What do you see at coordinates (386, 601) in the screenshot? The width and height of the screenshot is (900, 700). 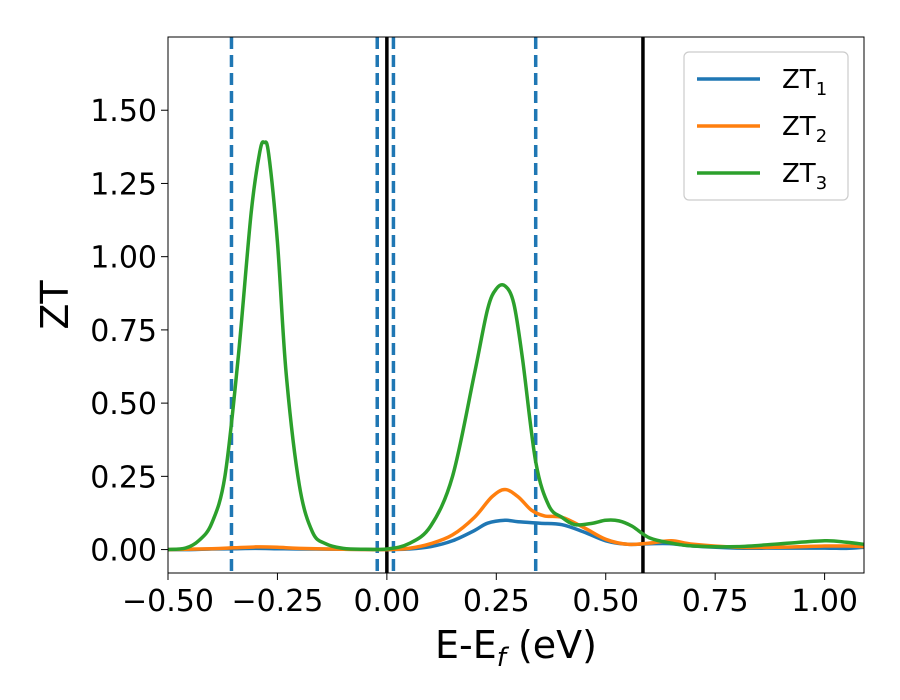 I see `x-tick-label: 0.00` at bounding box center [386, 601].